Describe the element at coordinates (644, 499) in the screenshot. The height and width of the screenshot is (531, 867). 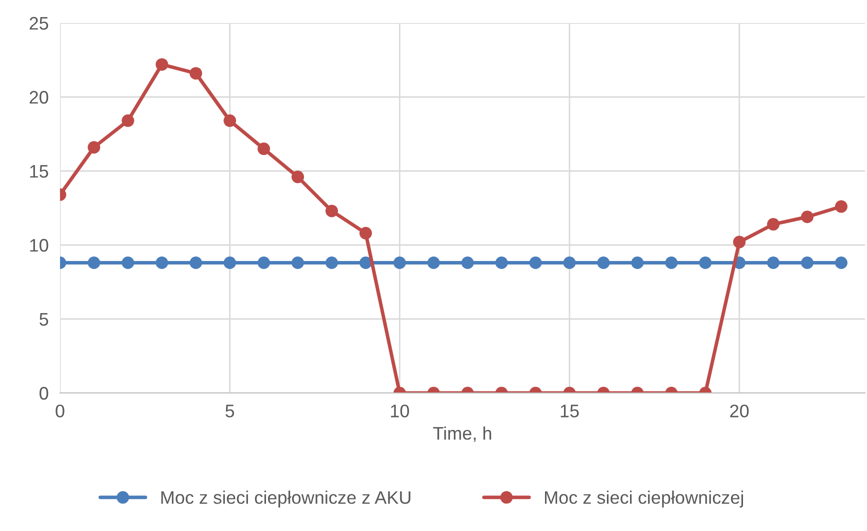
I see `legend-label: Moc z sieci ciepłowniczej` at that location.